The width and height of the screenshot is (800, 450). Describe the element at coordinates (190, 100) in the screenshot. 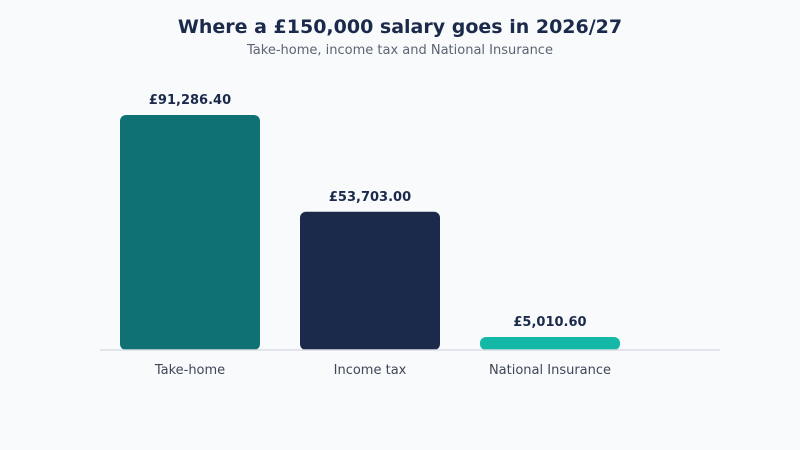

I see `value-label: £91,286.40` at that location.